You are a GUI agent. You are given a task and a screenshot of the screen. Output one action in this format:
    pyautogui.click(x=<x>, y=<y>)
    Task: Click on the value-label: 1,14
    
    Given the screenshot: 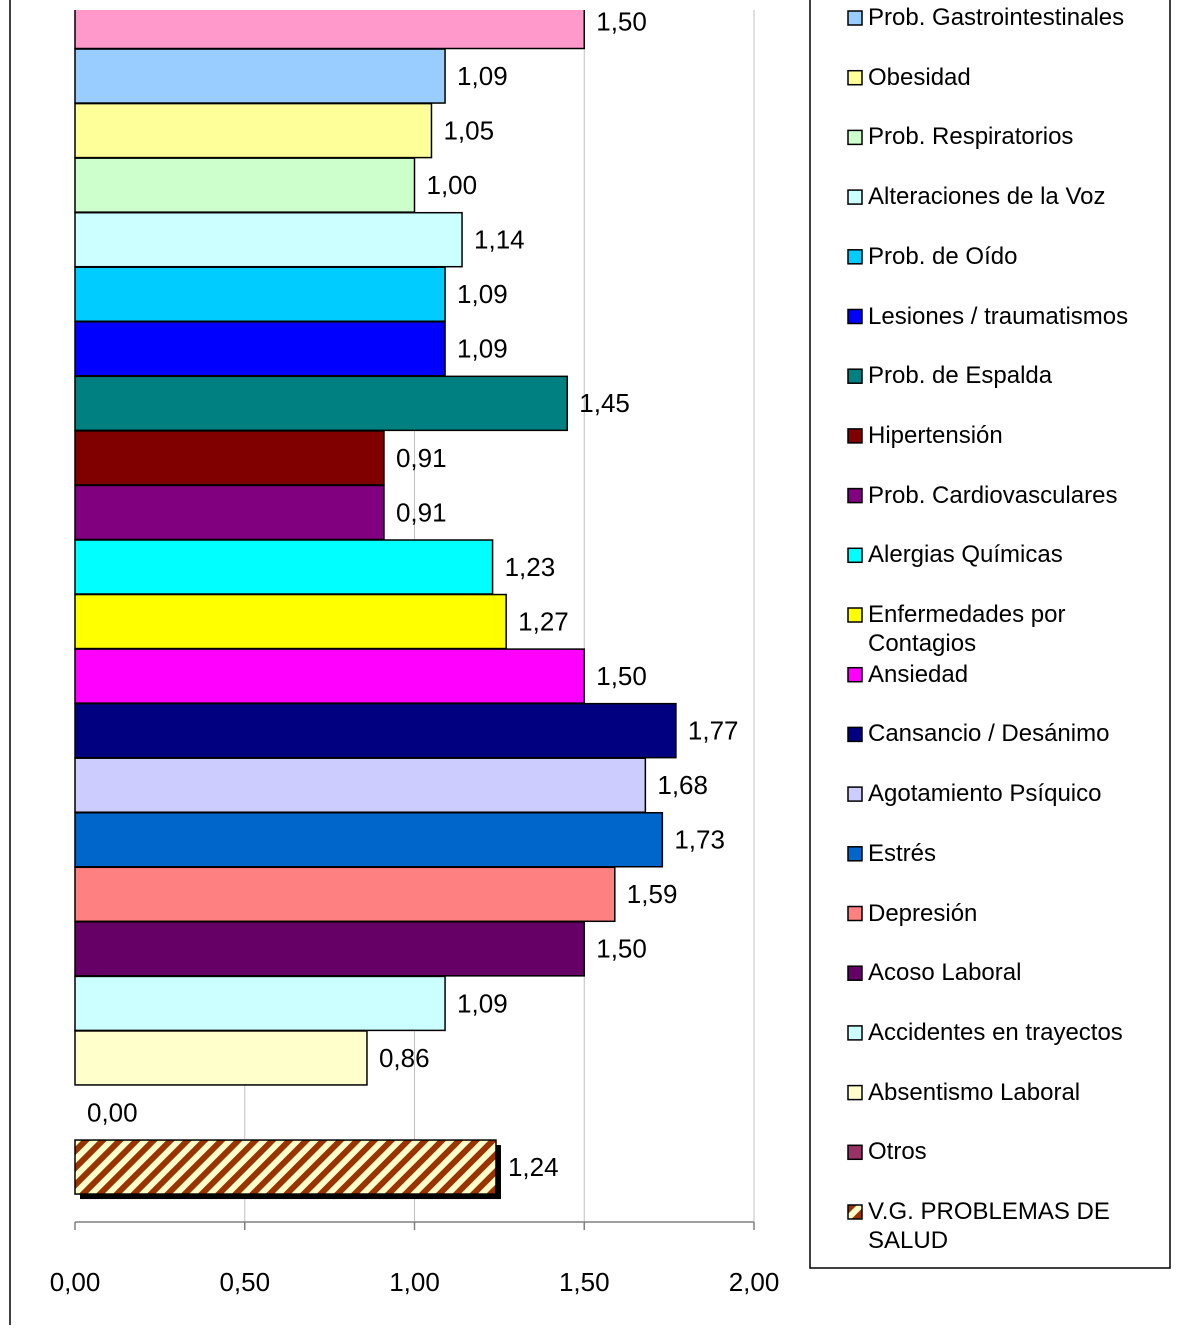 What is the action you would take?
    pyautogui.click(x=499, y=240)
    